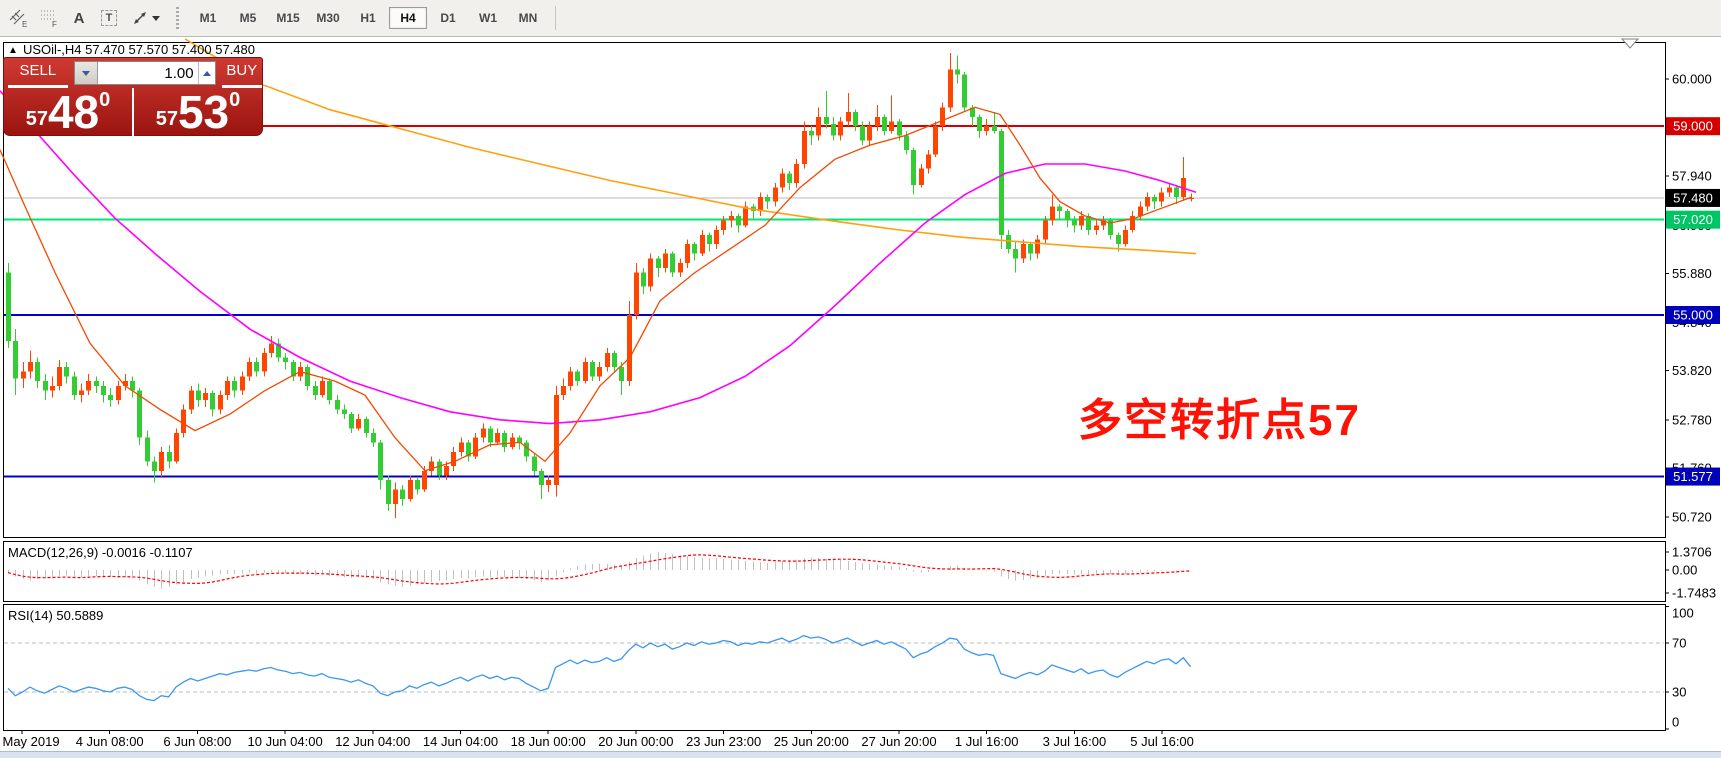 This screenshot has width=1721, height=758. What do you see at coordinates (198, 112) in the screenshot?
I see `buy-price: 57 53 0` at bounding box center [198, 112].